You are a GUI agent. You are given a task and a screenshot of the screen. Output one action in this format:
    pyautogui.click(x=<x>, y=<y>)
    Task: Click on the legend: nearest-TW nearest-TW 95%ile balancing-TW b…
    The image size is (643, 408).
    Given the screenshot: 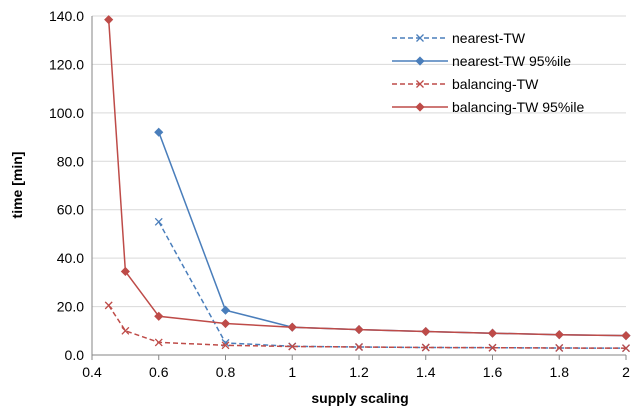 What is the action you would take?
    pyautogui.click(x=488, y=72)
    